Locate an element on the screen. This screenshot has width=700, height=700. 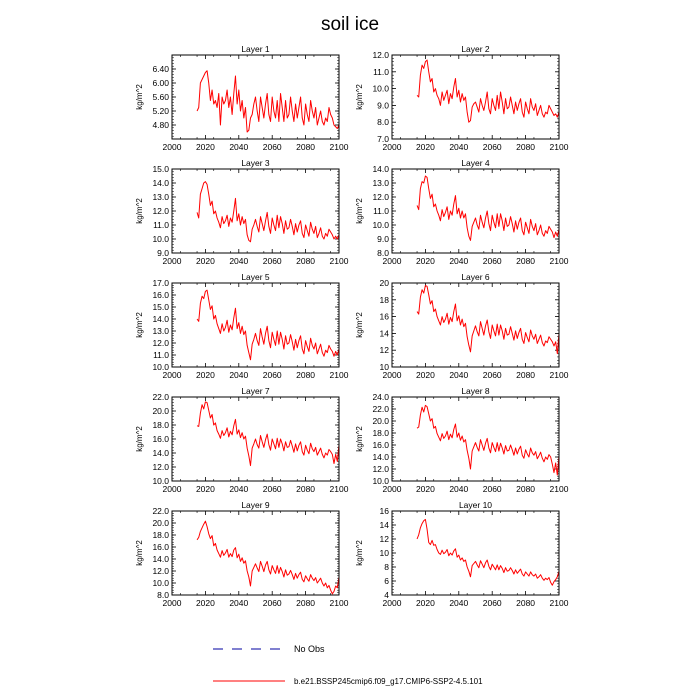
y-tick-label: 8 is located at coordinates (386, 567).